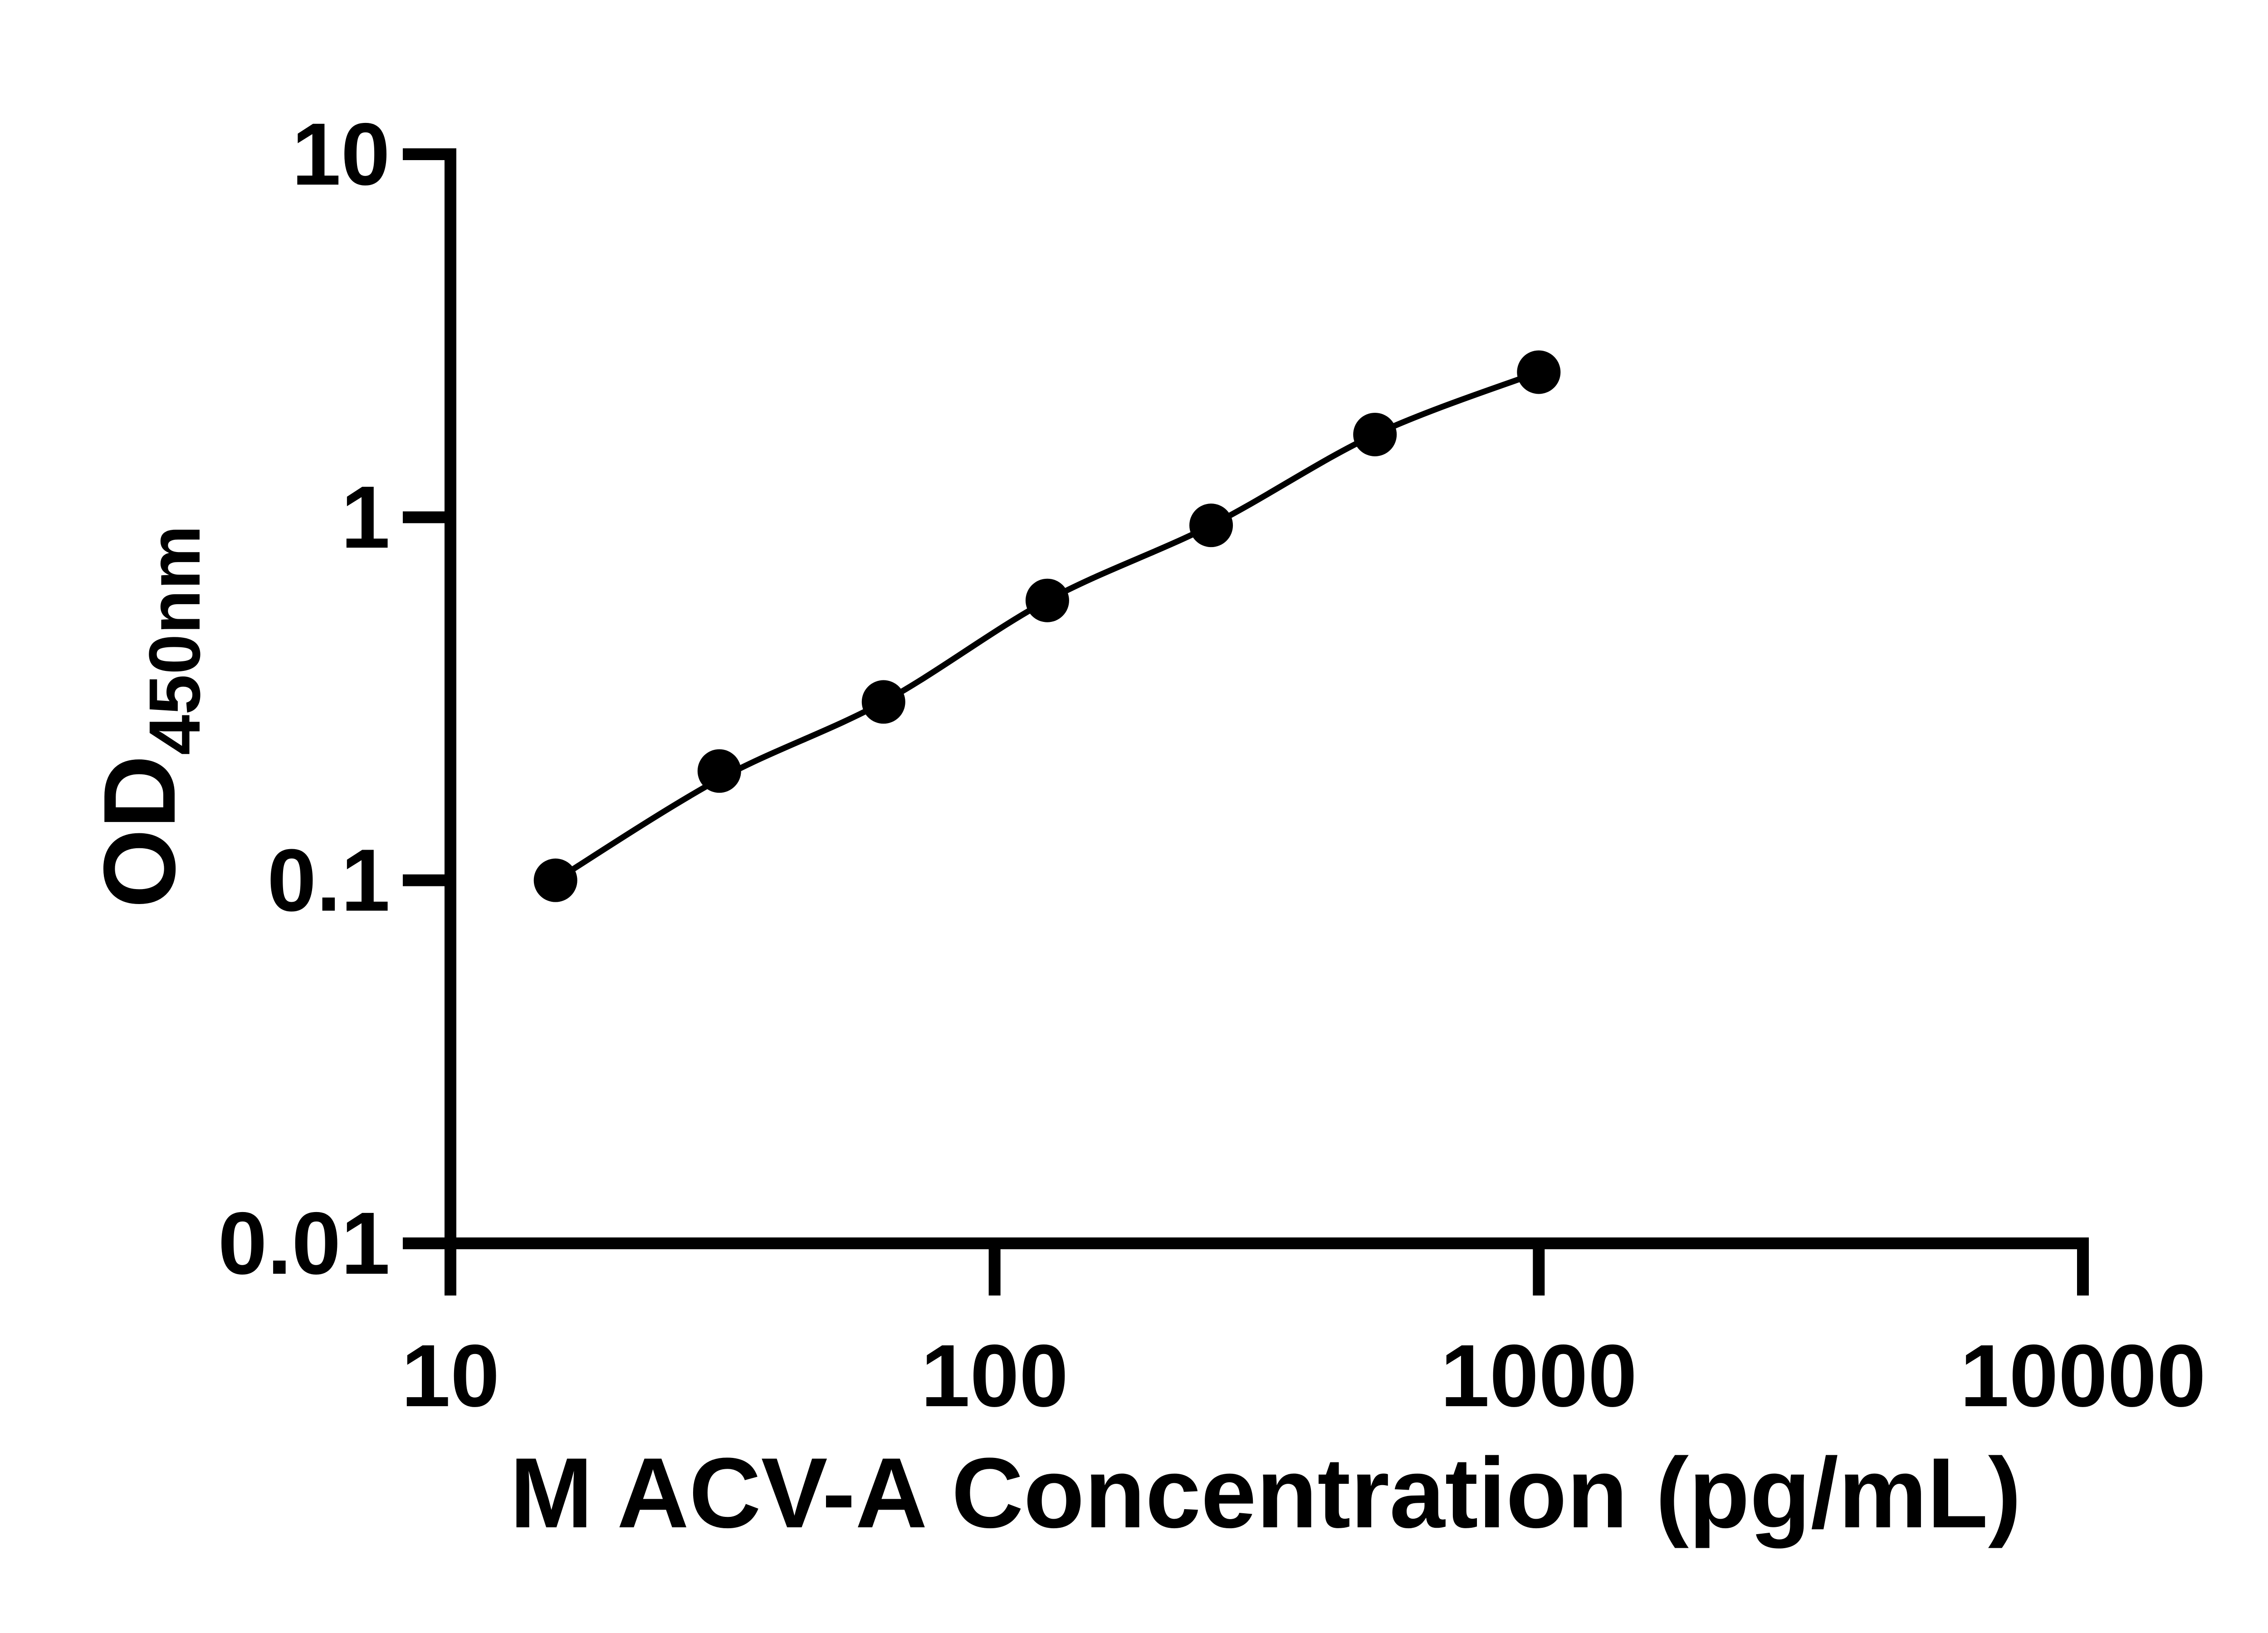 This screenshot has height=1633, width=2268. Describe the element at coordinates (450, 1375) in the screenshot. I see `x-tick-label: 10` at that location.